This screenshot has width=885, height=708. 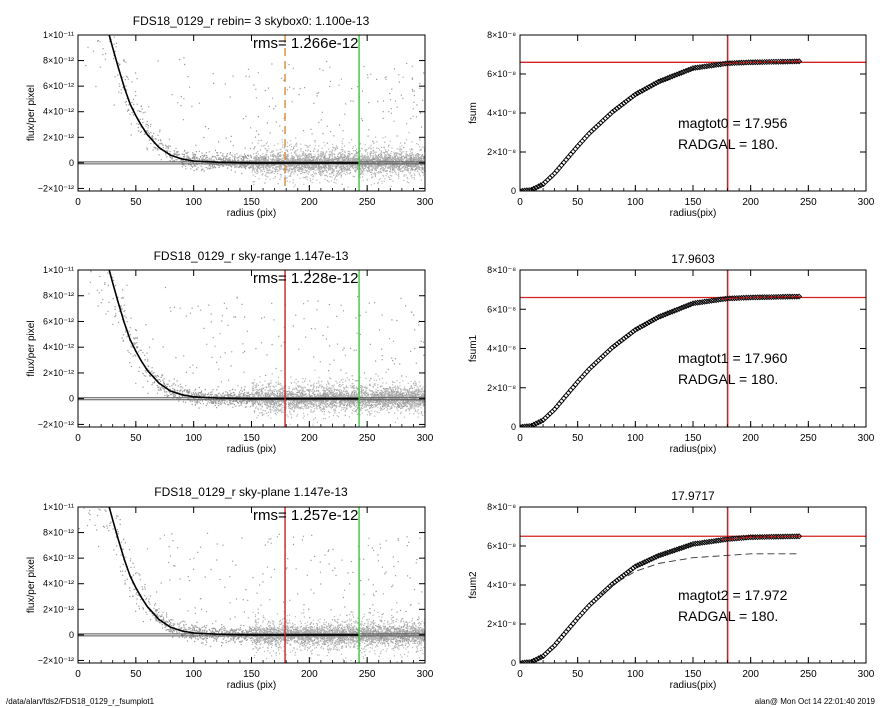 I want to click on rms-annotation: rms= 1.228e-12, so click(x=305, y=278).